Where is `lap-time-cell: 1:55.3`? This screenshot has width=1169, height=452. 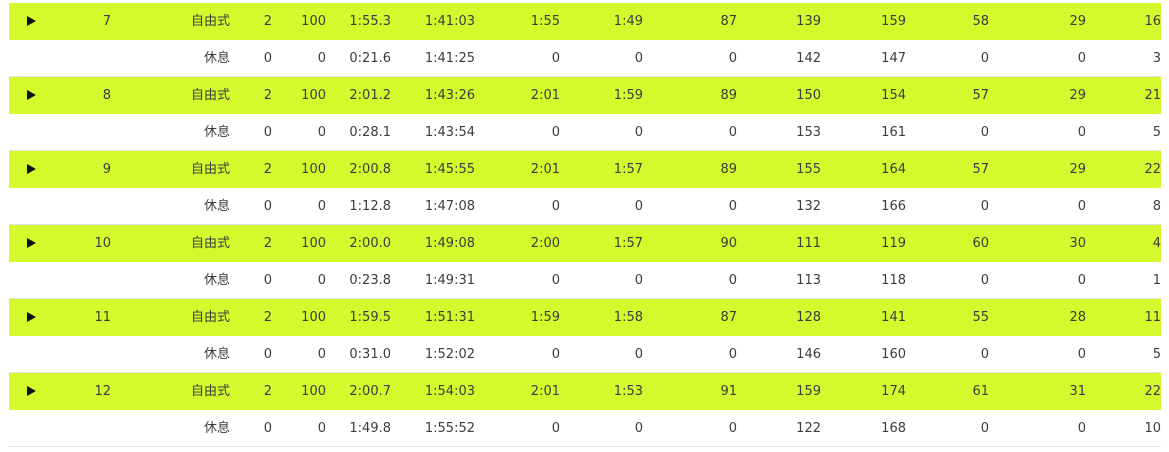
lap-time-cell: 1:55.3 is located at coordinates (370, 21).